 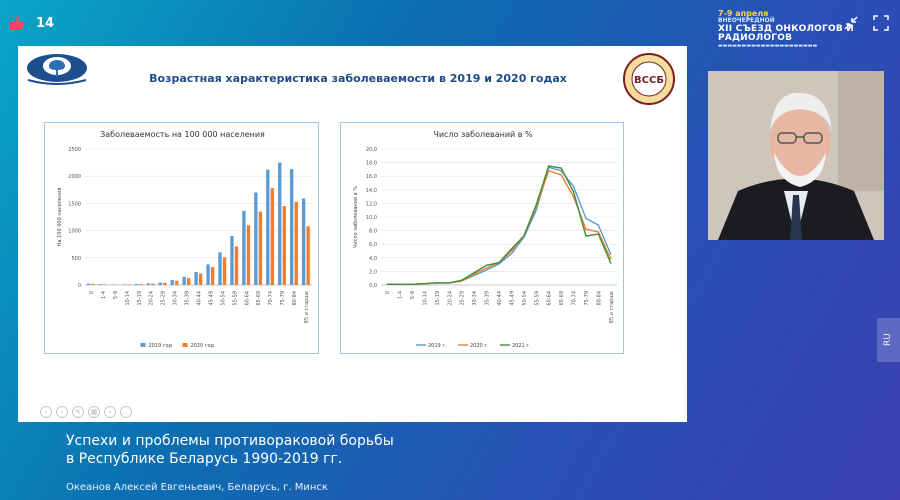 I want to click on x-tick-label: 30-34, so click(x=176, y=298).